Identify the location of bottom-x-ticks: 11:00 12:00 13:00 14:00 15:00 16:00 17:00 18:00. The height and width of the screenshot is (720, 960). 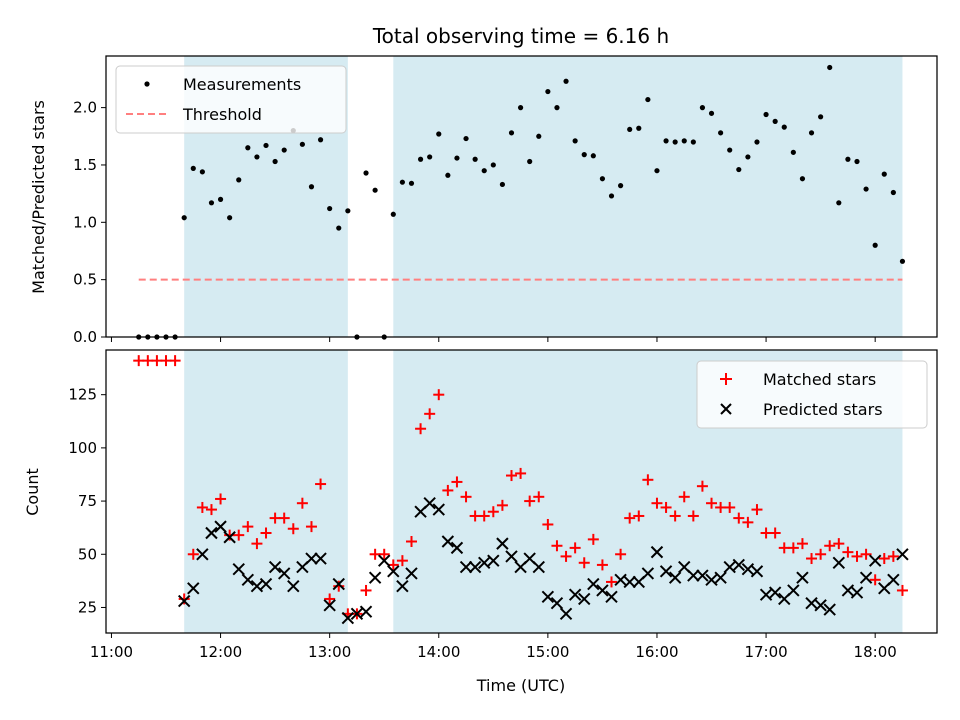
(493, 647).